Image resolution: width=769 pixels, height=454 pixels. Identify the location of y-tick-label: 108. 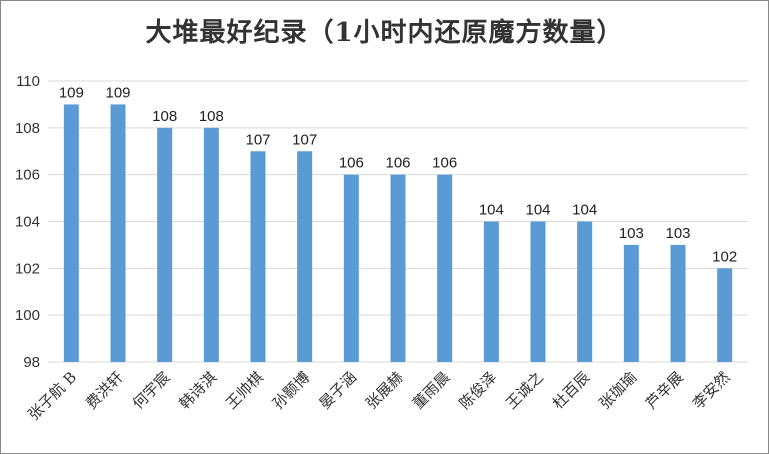
(27, 128).